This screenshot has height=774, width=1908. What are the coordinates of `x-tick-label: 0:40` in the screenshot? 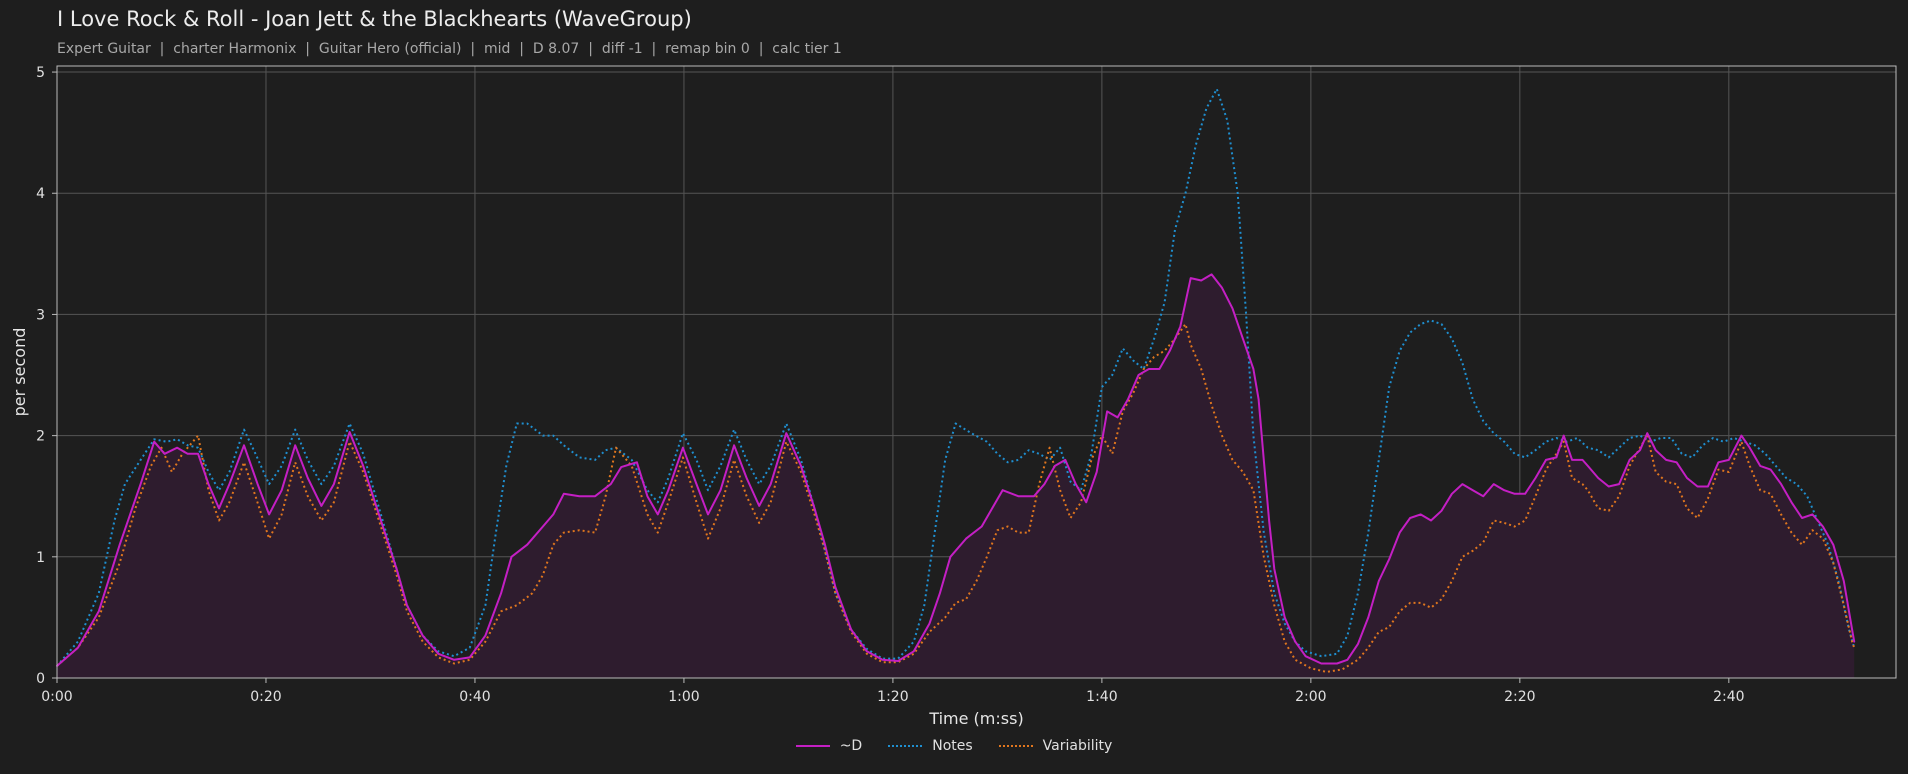 It's located at (474, 697).